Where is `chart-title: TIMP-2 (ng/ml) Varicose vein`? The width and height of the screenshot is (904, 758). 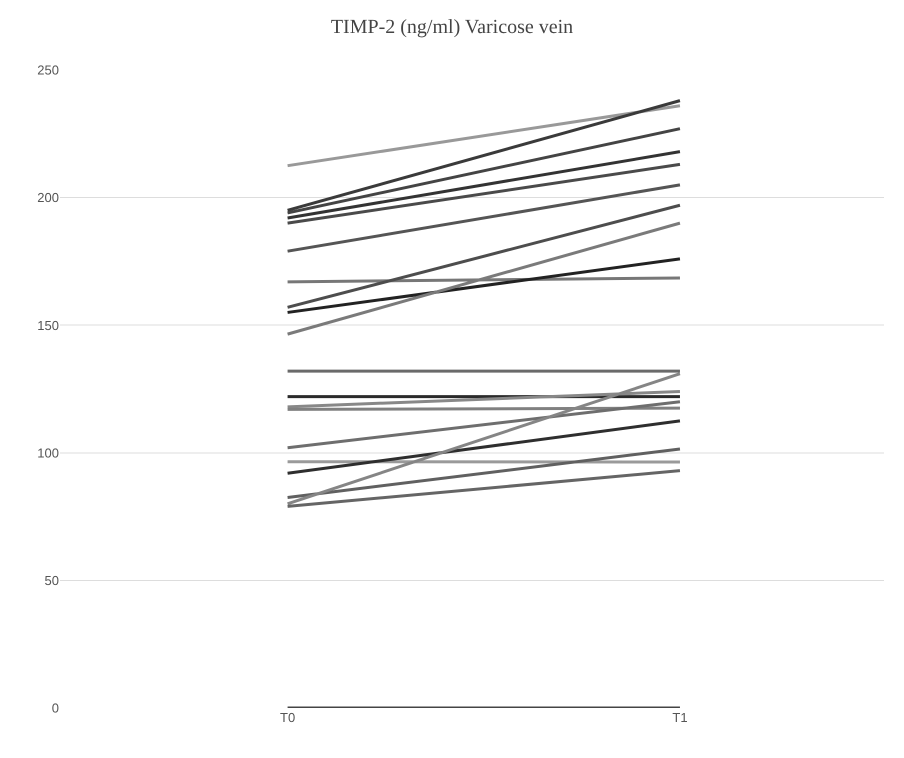
chart-title: TIMP-2 (ng/ml) Varicose vein is located at coordinates (452, 27).